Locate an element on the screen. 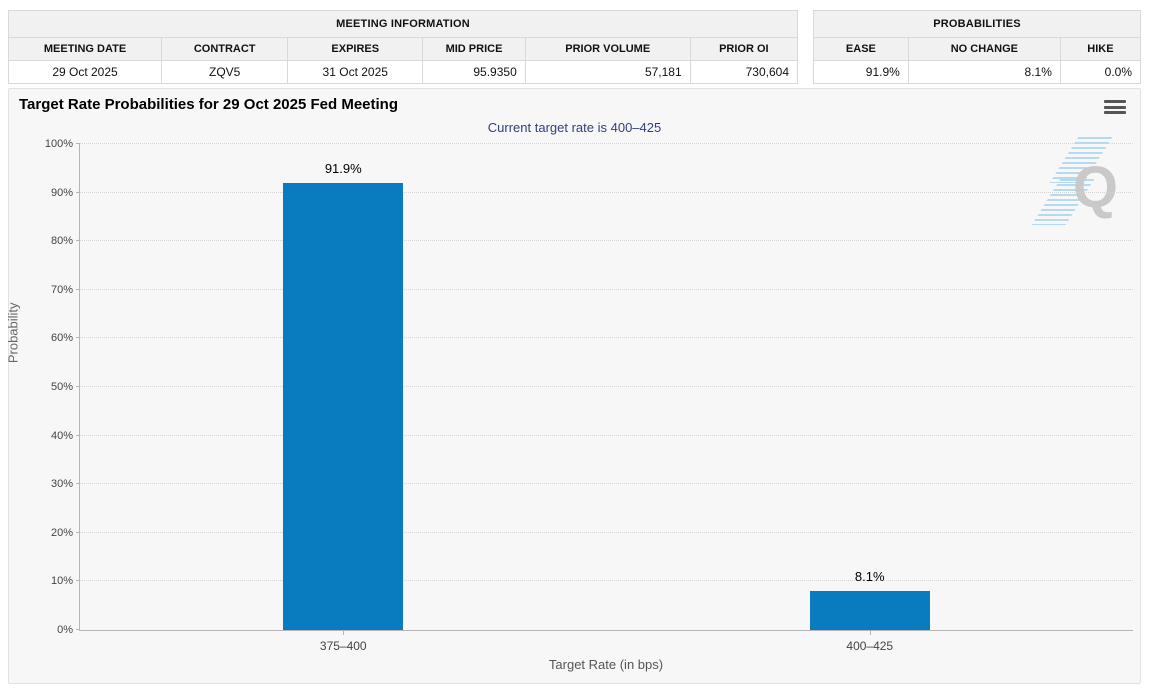 This screenshot has width=1149, height=692. hike-value: 0.0% is located at coordinates (1100, 72).